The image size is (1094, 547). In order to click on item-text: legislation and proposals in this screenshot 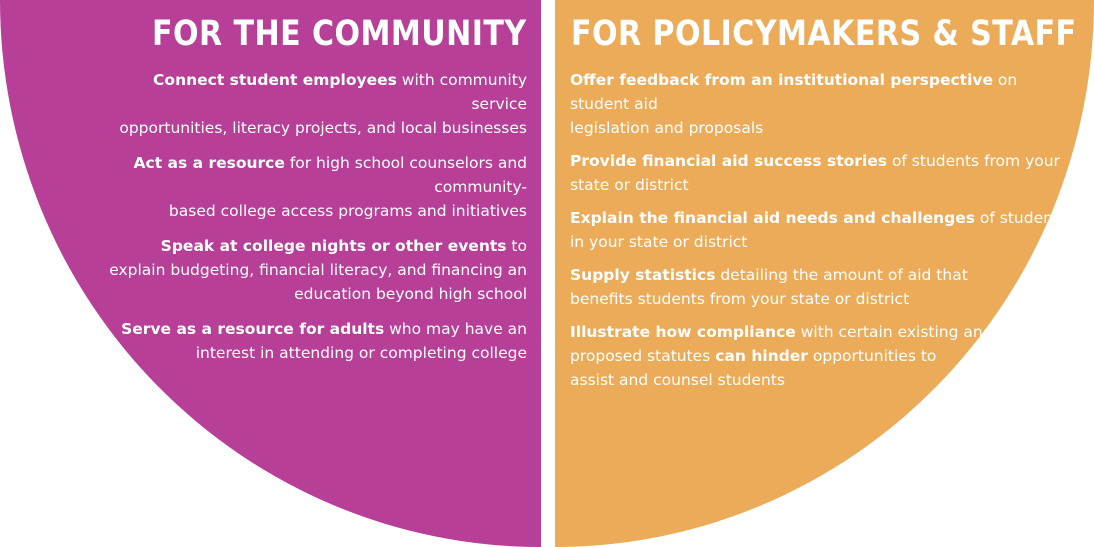, I will do `click(667, 128)`.